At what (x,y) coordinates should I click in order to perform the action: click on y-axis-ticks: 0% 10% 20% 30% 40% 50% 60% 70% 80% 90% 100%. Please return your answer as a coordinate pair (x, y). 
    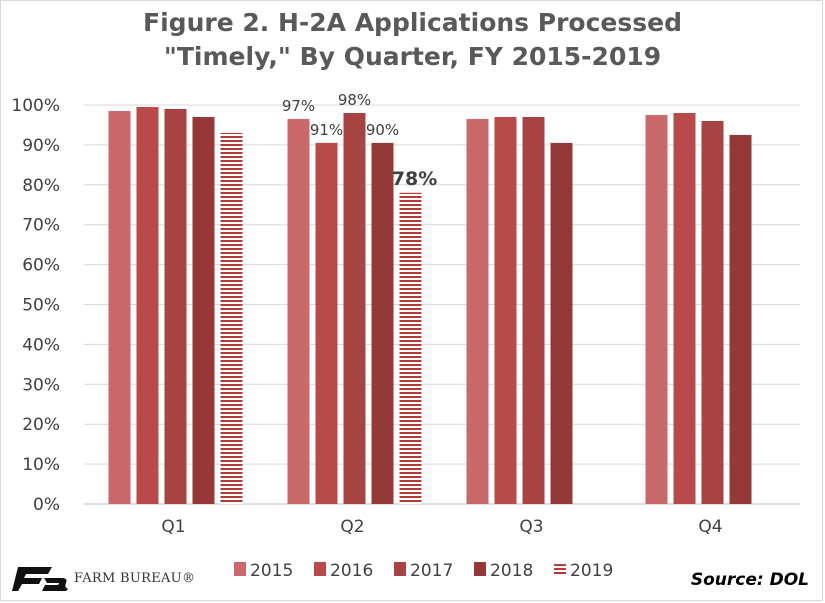
    Looking at the image, I should click on (35, 305).